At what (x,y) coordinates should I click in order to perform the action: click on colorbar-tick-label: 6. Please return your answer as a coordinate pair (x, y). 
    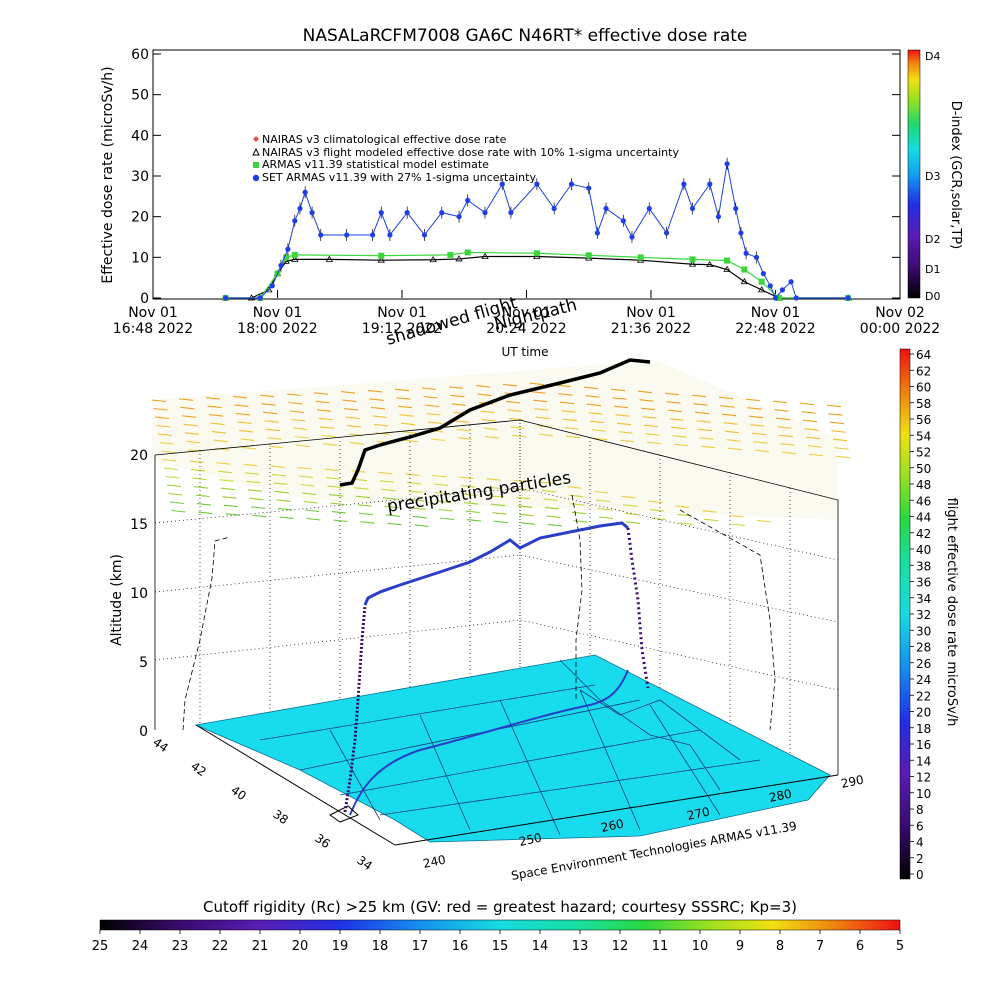
    Looking at the image, I should click on (920, 826).